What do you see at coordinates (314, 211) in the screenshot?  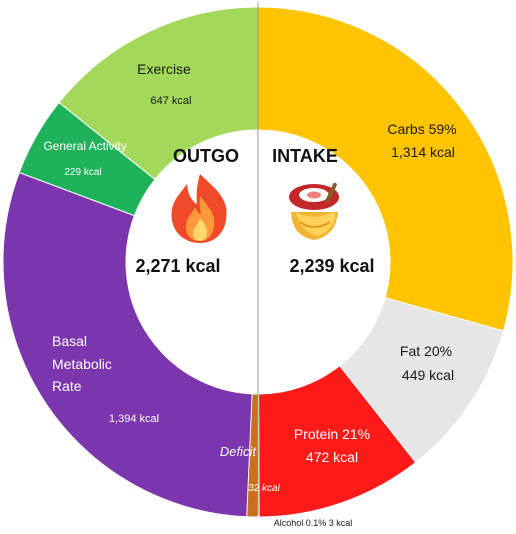 I see `food-bowl-icon` at bounding box center [314, 211].